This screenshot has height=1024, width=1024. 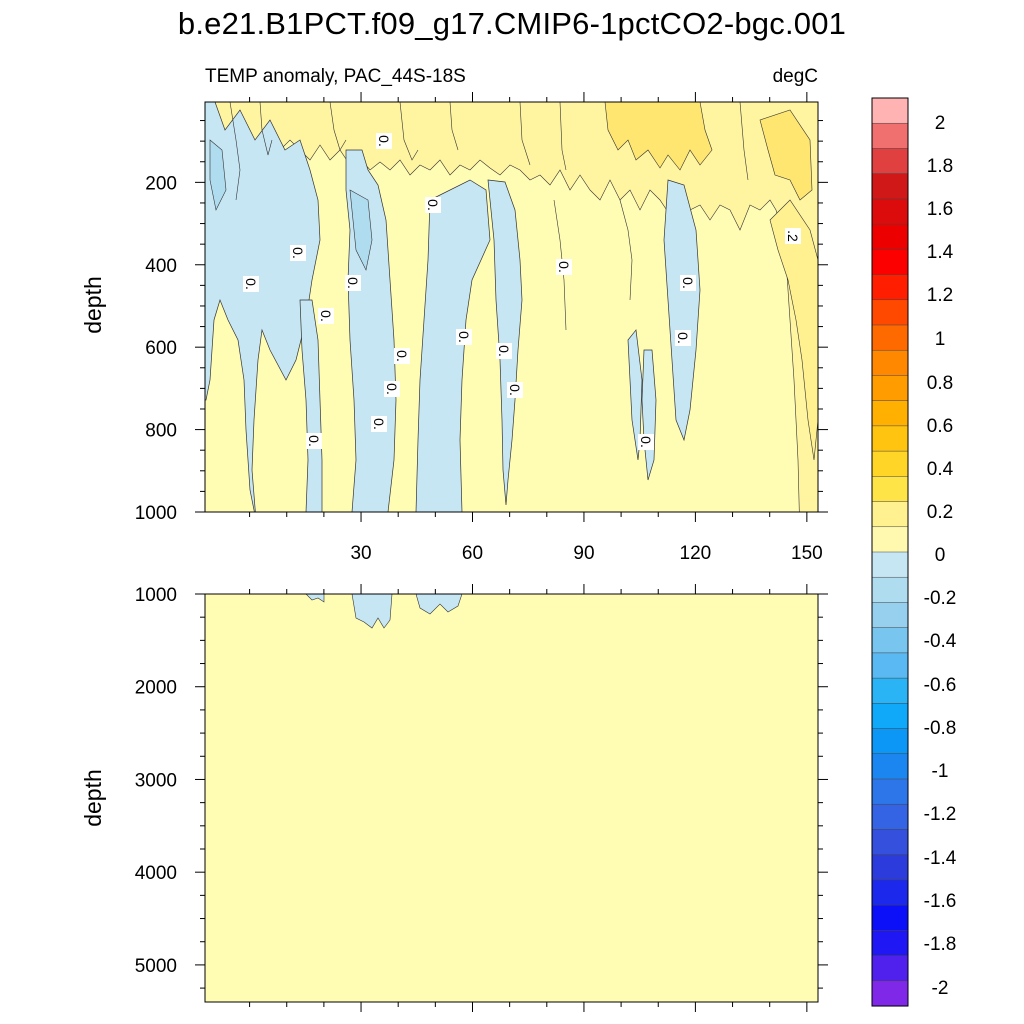 What do you see at coordinates (940, 901) in the screenshot?
I see `colorbar-label: -1.6` at bounding box center [940, 901].